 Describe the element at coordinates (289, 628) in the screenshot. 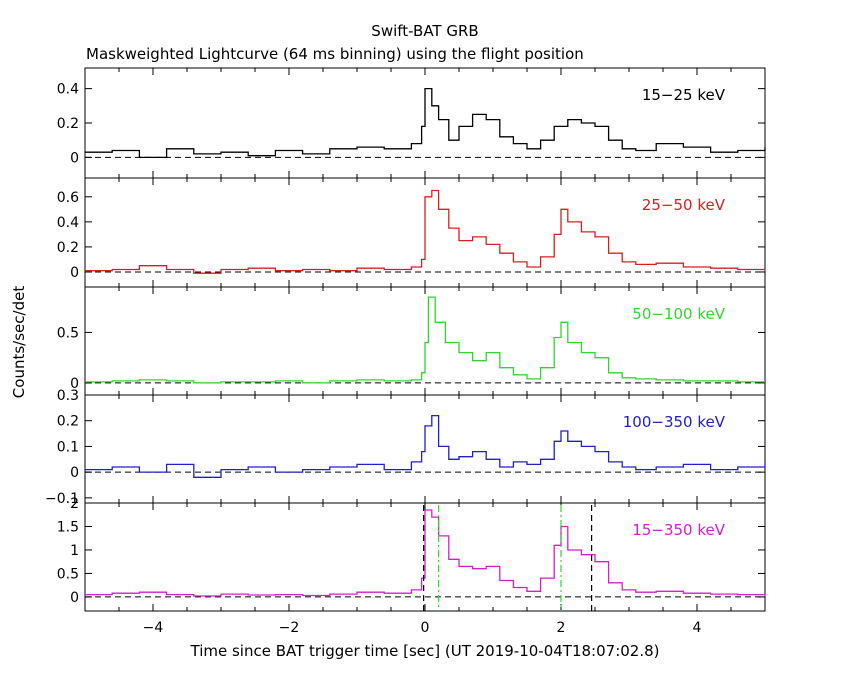

I see `x-tick-label: −2` at that location.